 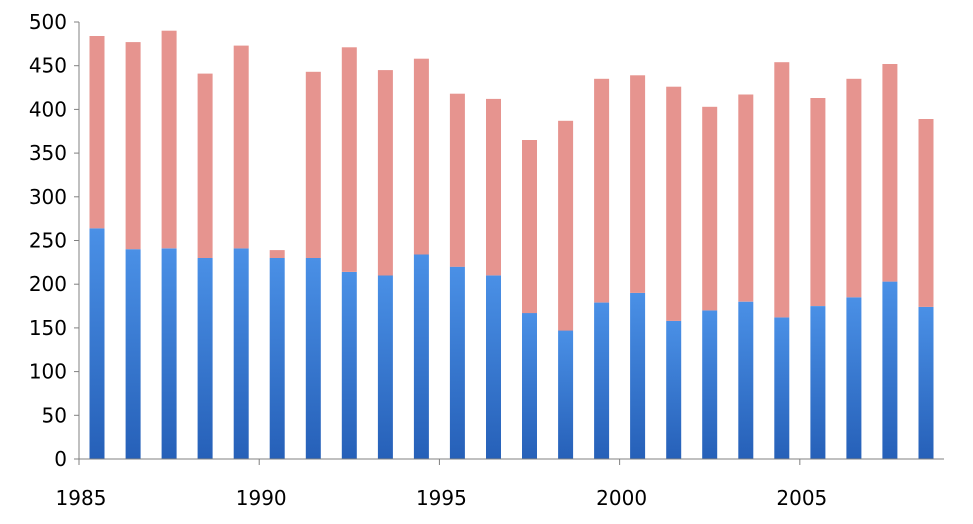 I want to click on y-tick-label-400: 400, so click(x=48, y=109).